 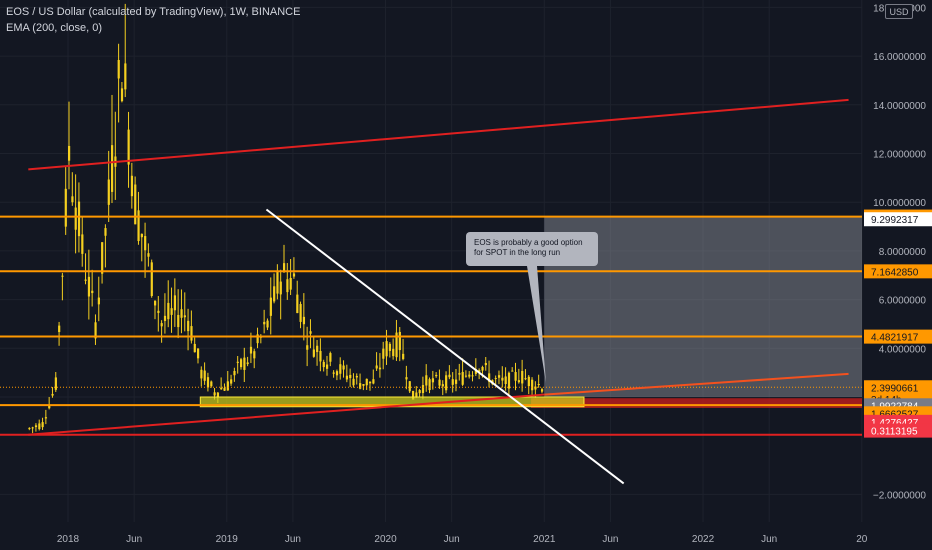 I want to click on currency-button: USD, so click(x=899, y=11).